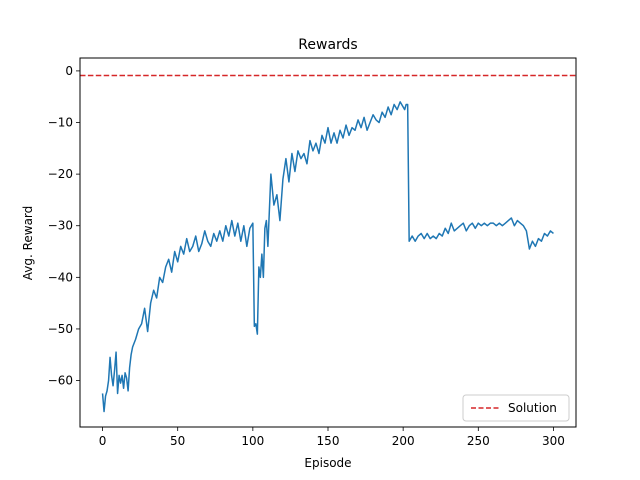 The image size is (640, 480). Describe the element at coordinates (60, 277) in the screenshot. I see `y-tick-label: −40` at that location.